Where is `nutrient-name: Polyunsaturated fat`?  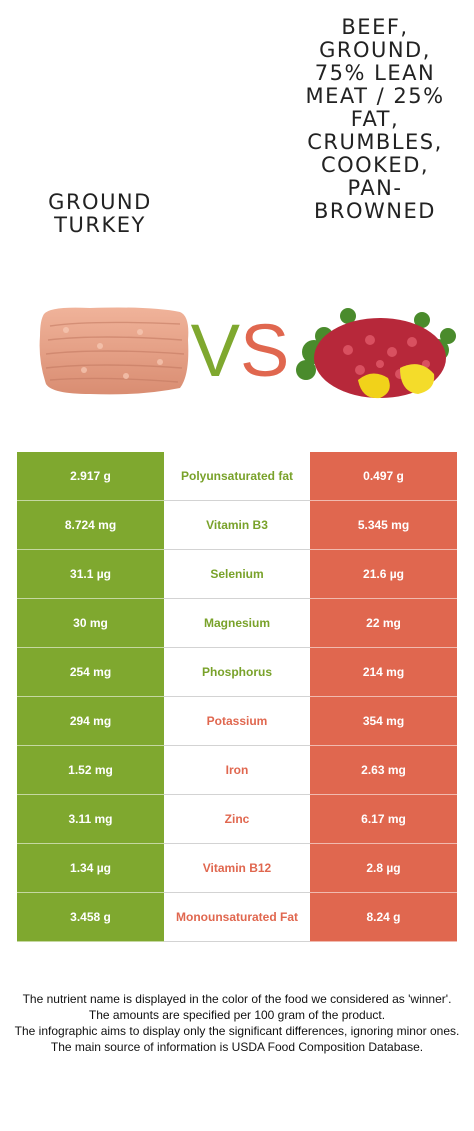 nutrient-name: Polyunsaturated fat is located at coordinates (237, 476).